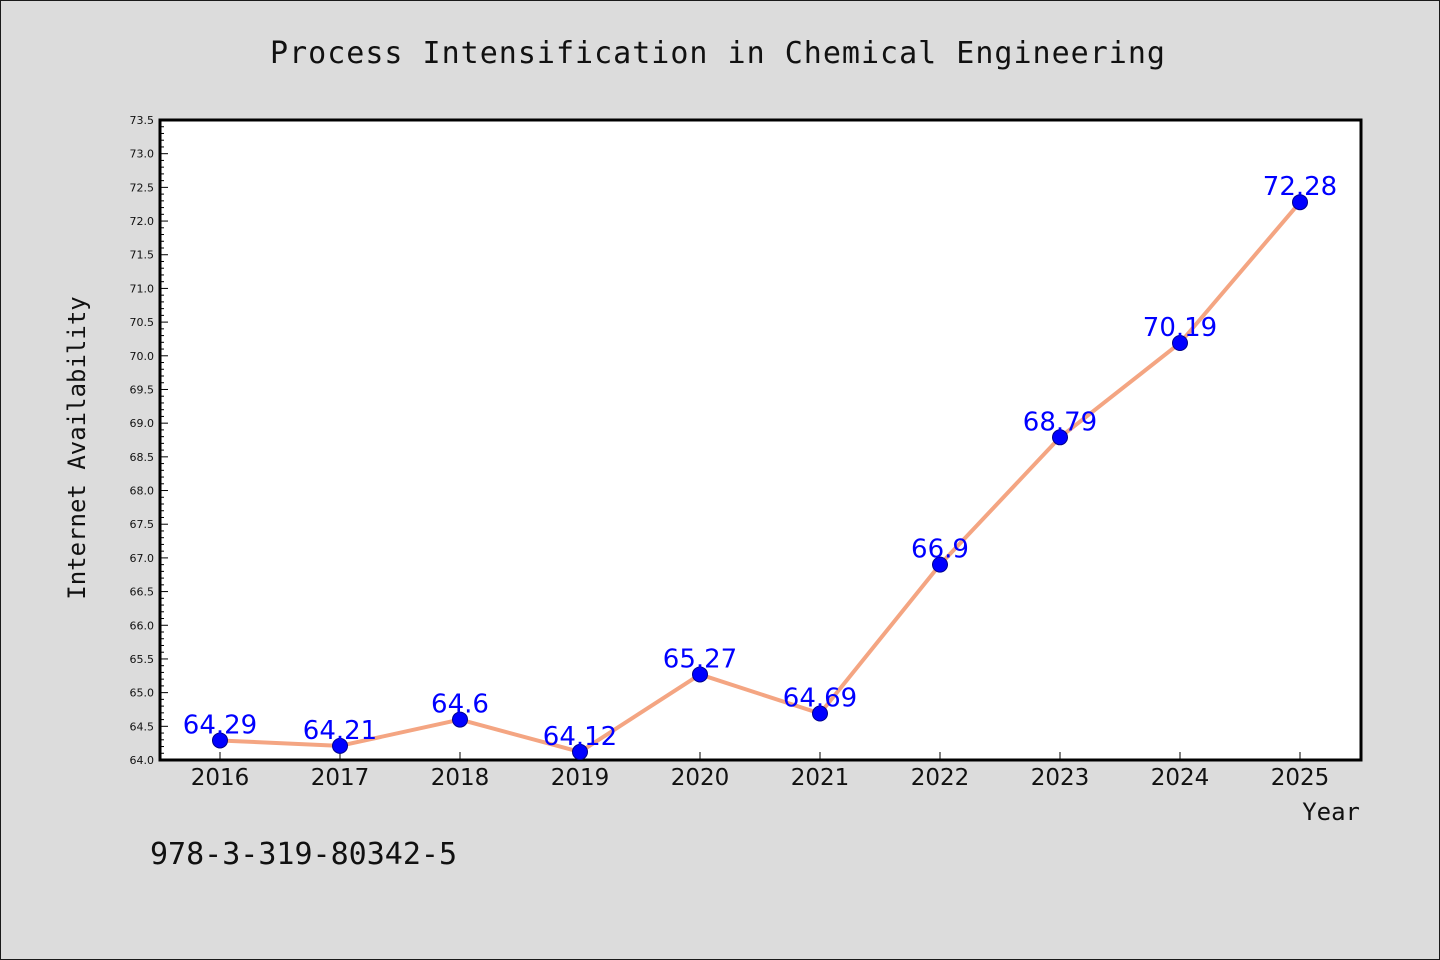 Image resolution: width=1440 pixels, height=960 pixels. I want to click on x-tick-label: 2022, so click(940, 778).